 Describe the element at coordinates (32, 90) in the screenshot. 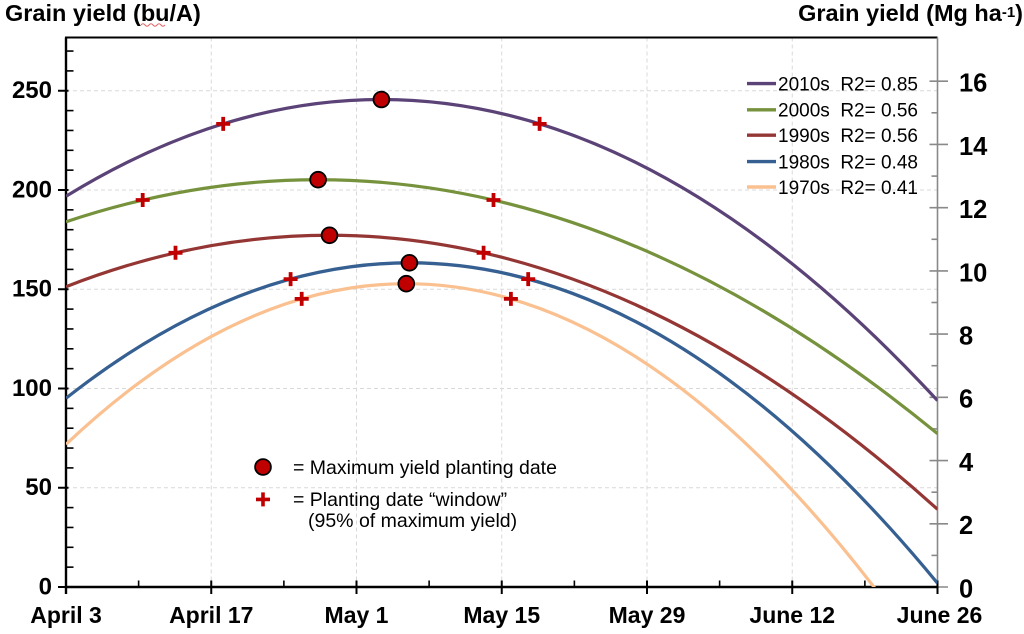

I see `svg-text: 250` at that location.